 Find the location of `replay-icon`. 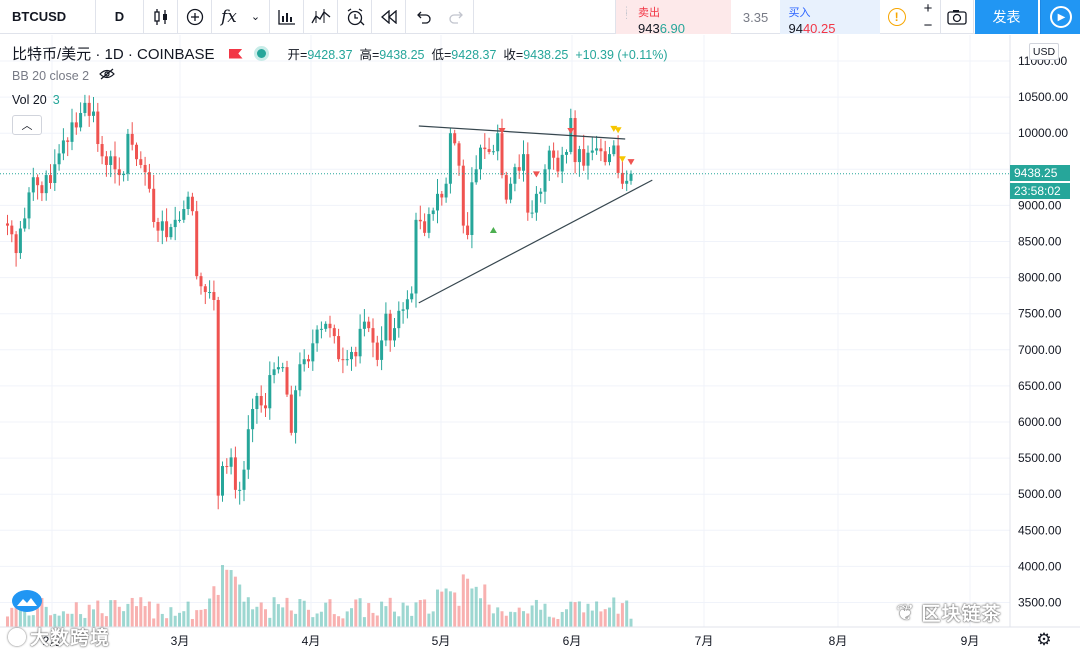

replay-icon is located at coordinates (389, 17).